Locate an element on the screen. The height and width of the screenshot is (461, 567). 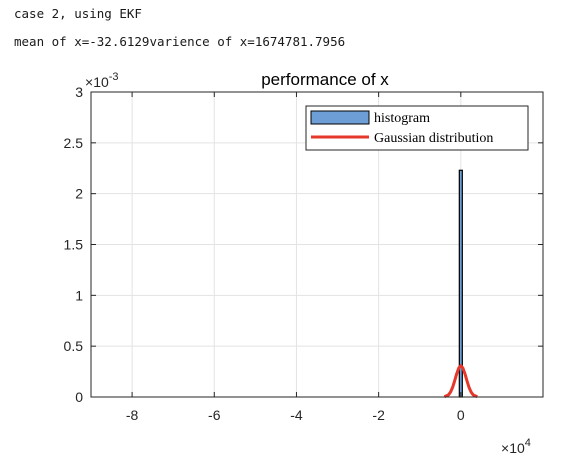
y-multiplier-label: ×10⁻³ is located at coordinates (102, 80).